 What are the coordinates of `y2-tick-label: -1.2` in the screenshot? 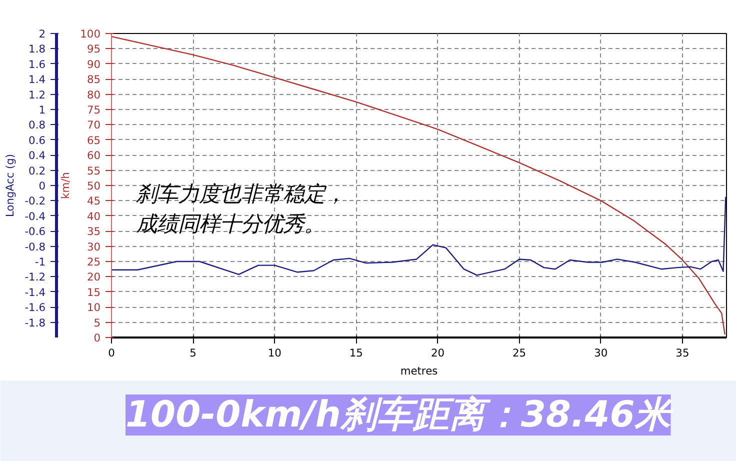 It's located at (35, 277).